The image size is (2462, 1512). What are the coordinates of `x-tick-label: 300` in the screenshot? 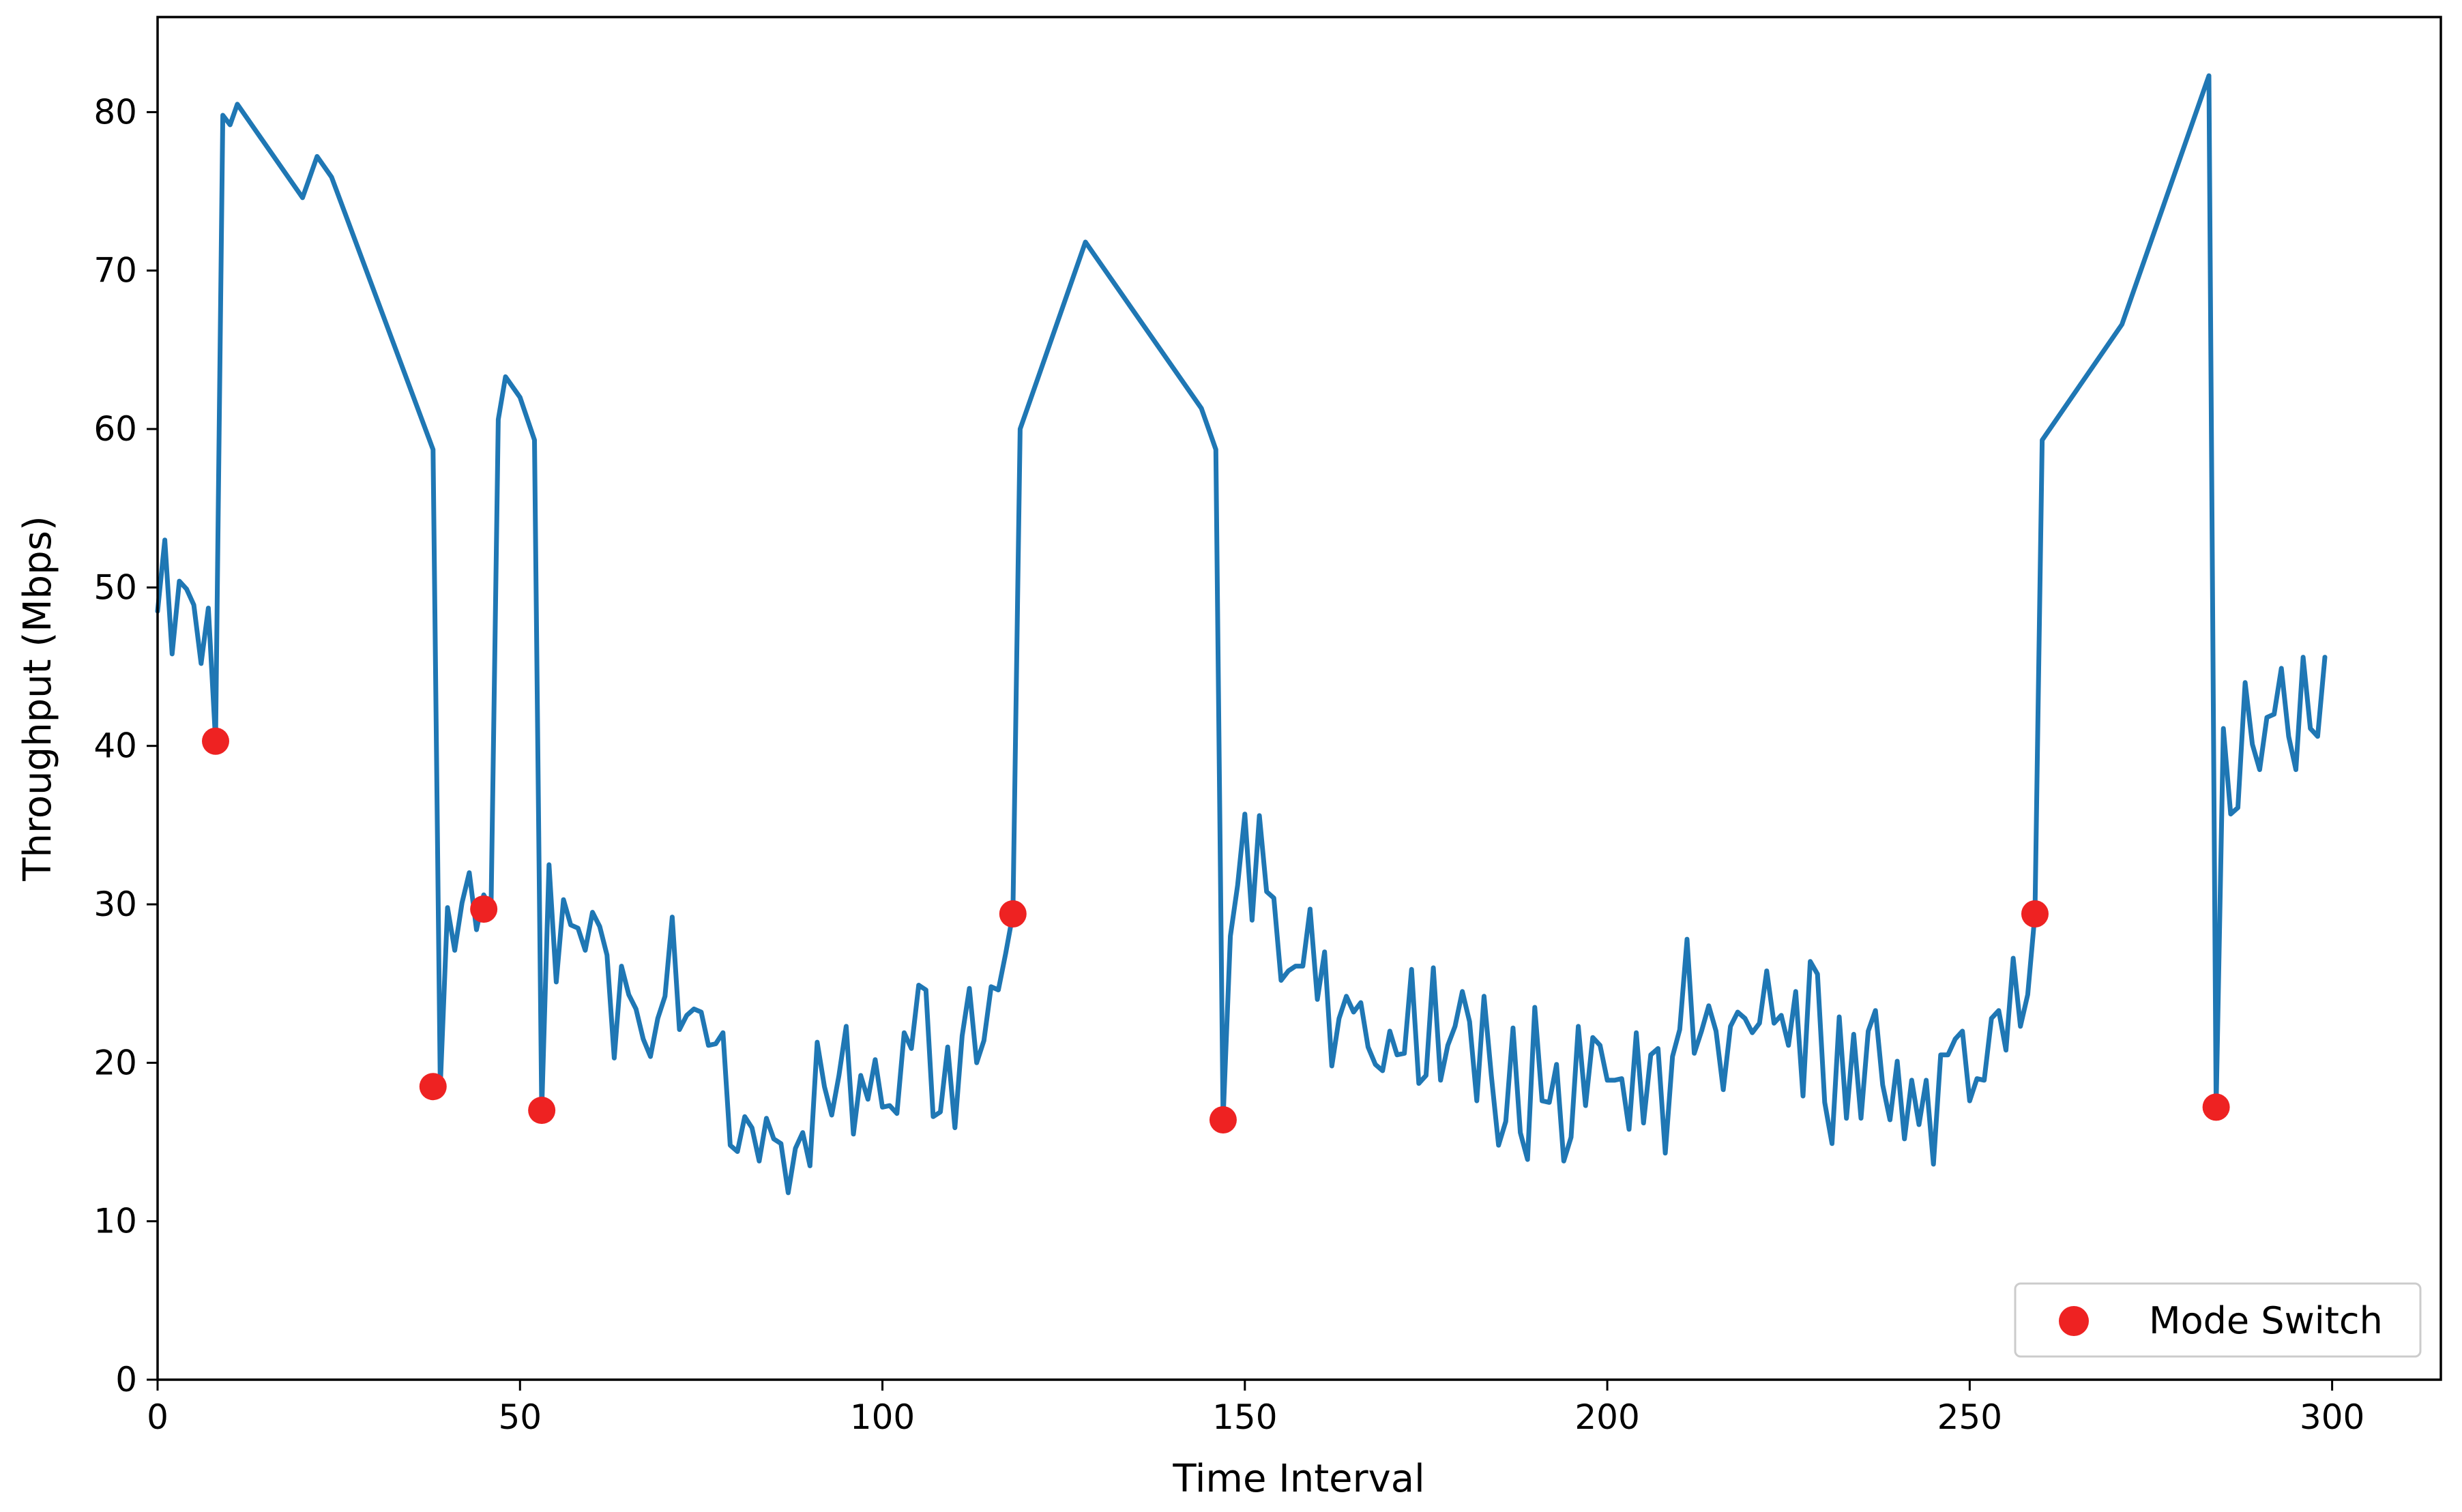 It's located at (2332, 1417).